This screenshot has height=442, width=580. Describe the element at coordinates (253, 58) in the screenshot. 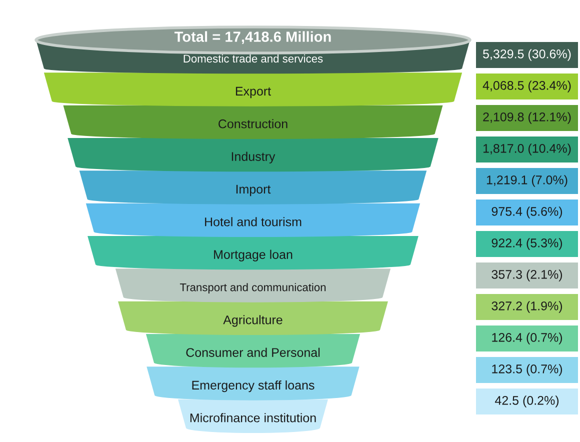

I see `category-label: Domestic trade and services` at that location.